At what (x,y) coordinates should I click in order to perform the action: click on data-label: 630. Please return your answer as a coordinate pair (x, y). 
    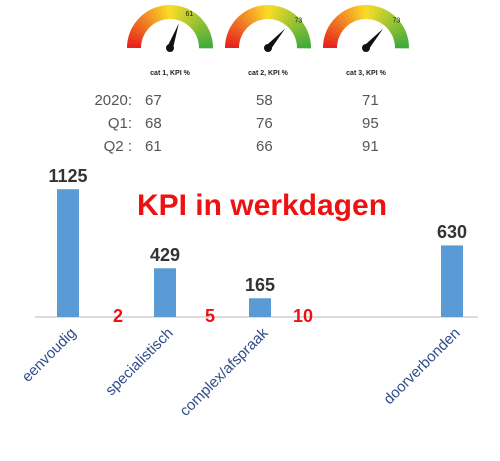
    Looking at the image, I should click on (452, 232).